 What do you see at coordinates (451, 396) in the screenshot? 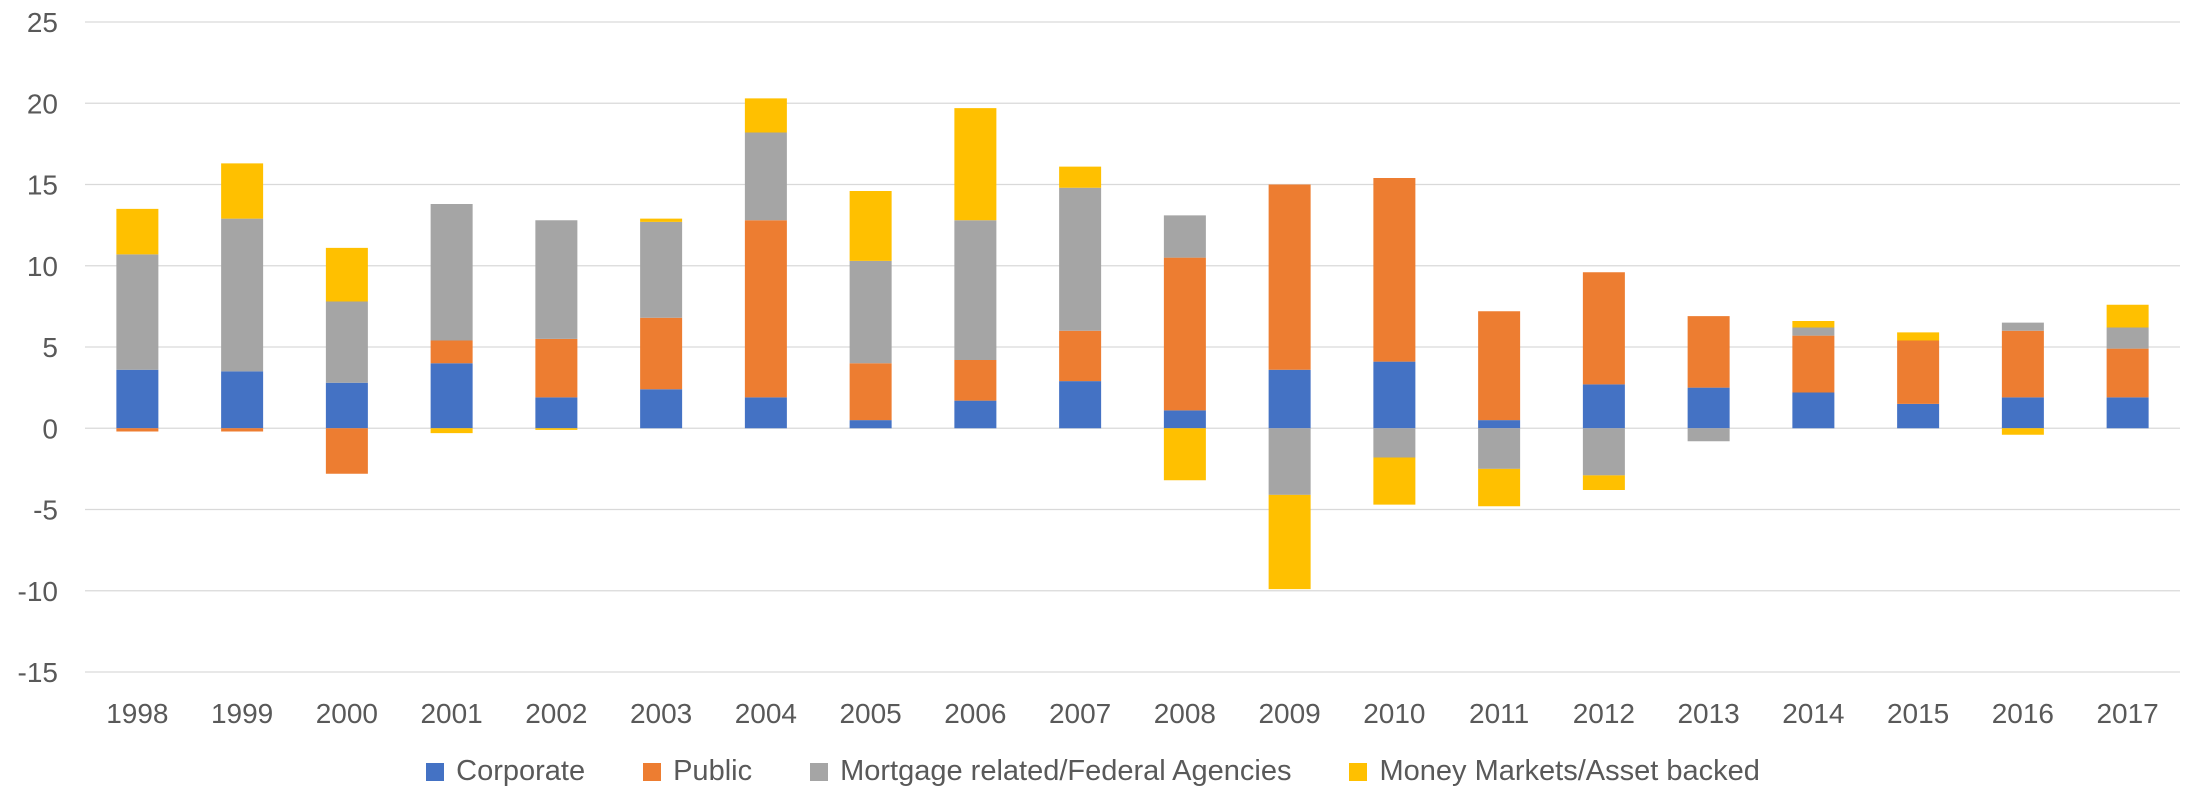
I see `bar-segment-corporate-2001` at bounding box center [451, 396].